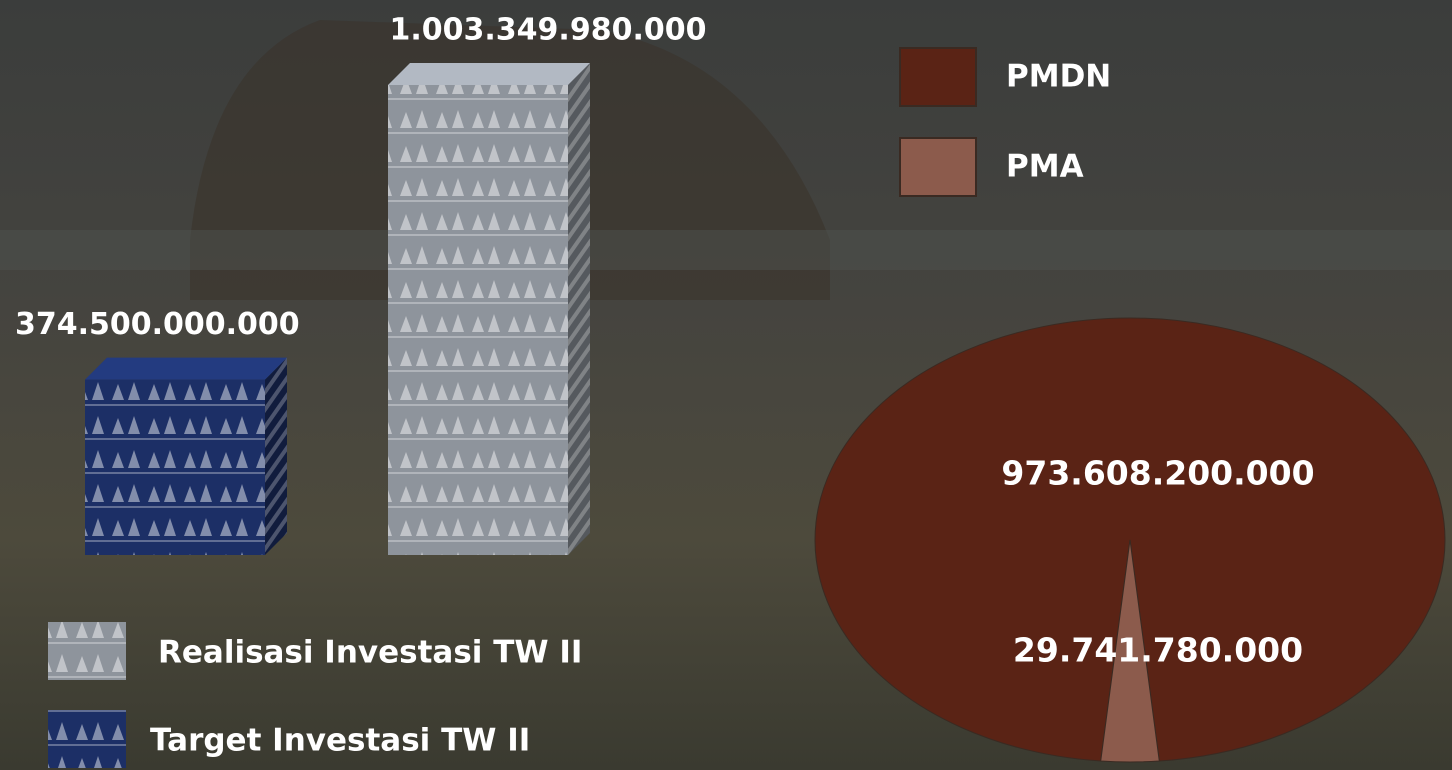 This screenshot has height=770, width=1452. I want to click on value-label: 29.741.780.000, so click(1158, 650).